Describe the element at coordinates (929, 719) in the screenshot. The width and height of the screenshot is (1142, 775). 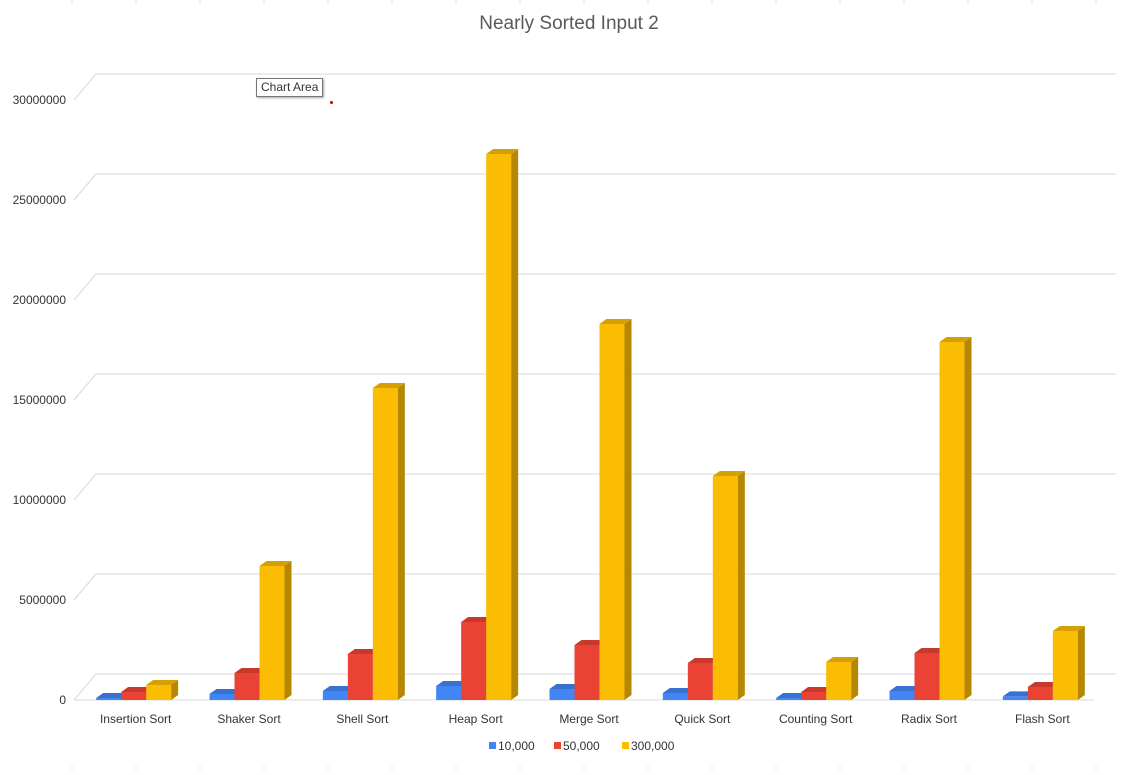
I see `x-category-label: Radix Sort` at that location.